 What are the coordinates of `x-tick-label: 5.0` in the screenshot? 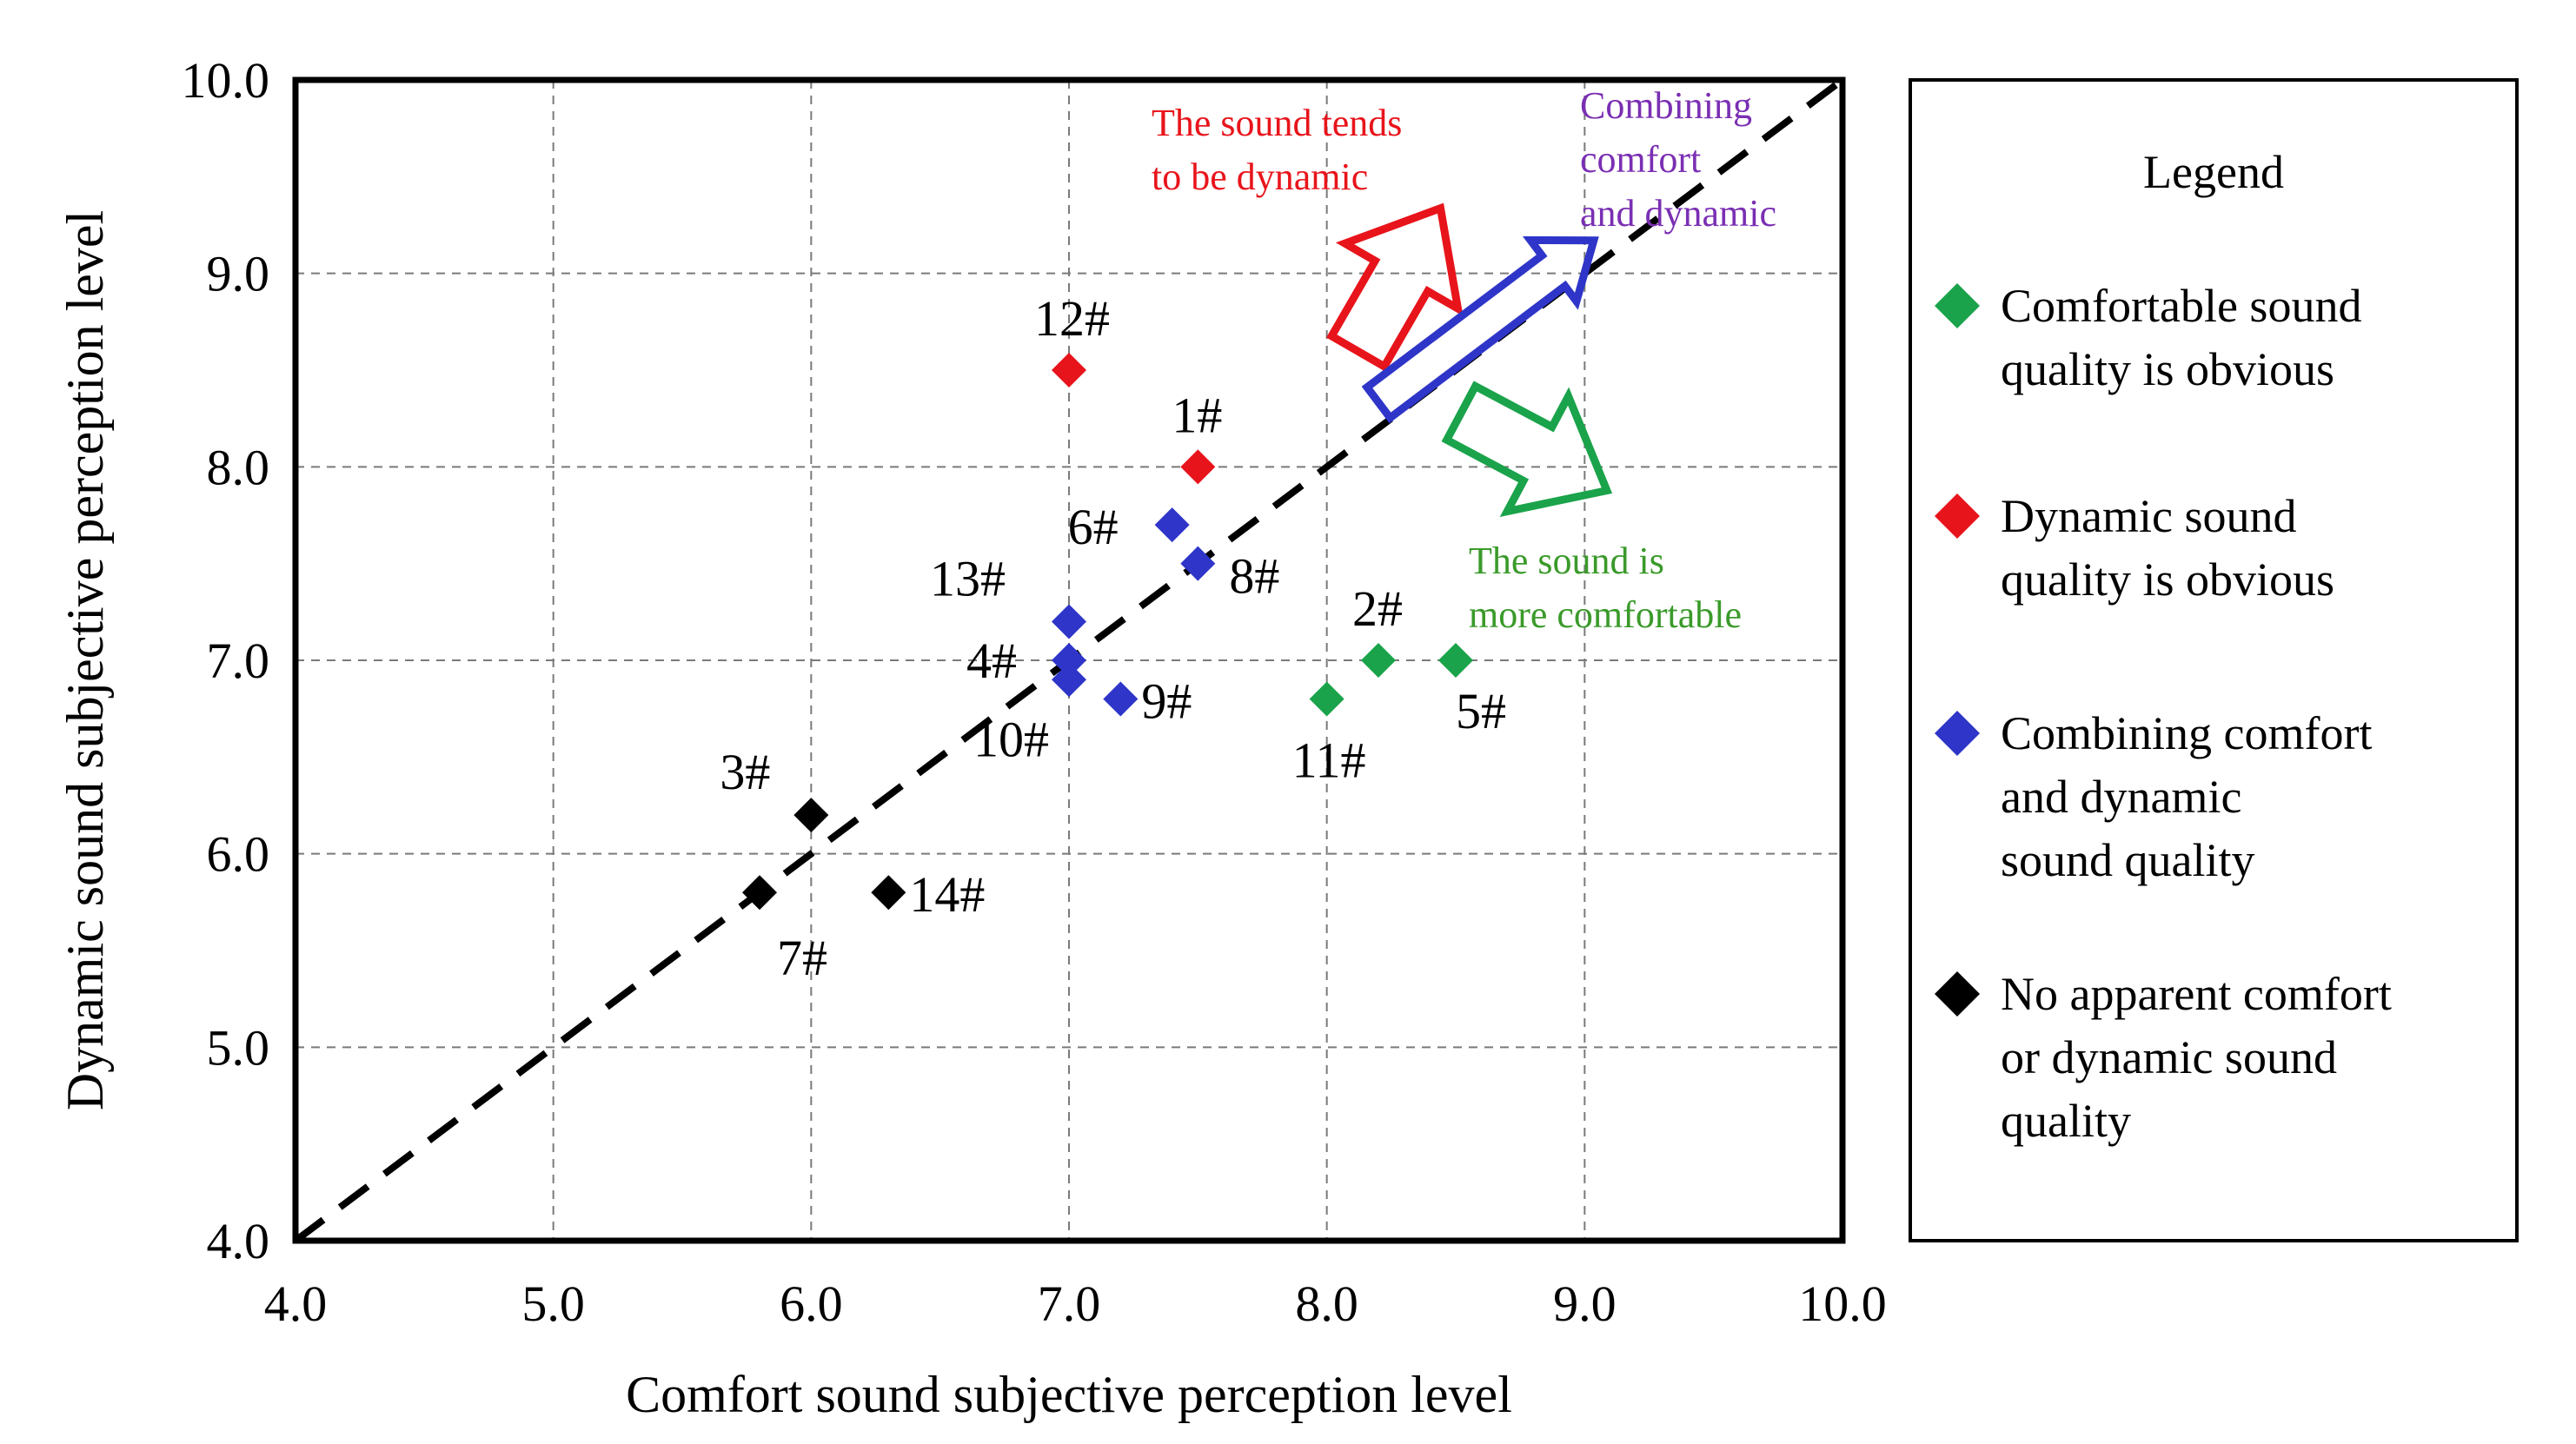 It's located at (553, 1303).